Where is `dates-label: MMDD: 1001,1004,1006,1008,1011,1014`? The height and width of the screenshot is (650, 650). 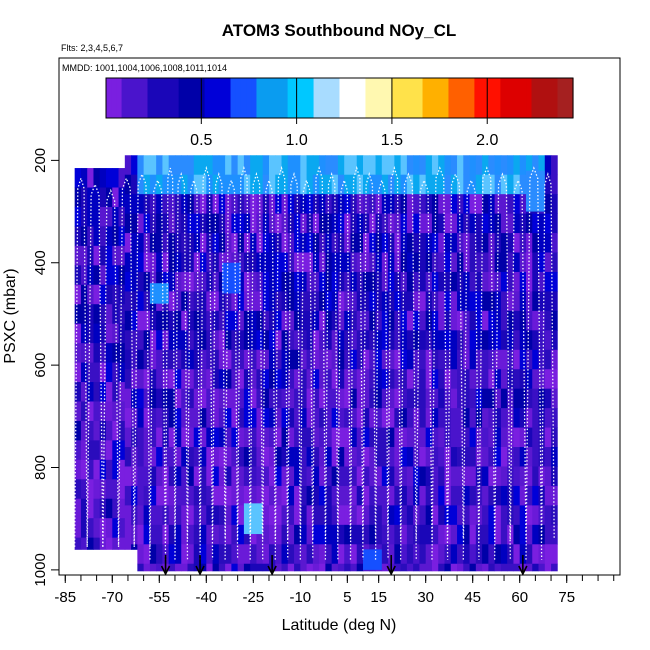 dates-label: MMDD: 1001,1004,1006,1008,1011,1014 is located at coordinates (144, 68).